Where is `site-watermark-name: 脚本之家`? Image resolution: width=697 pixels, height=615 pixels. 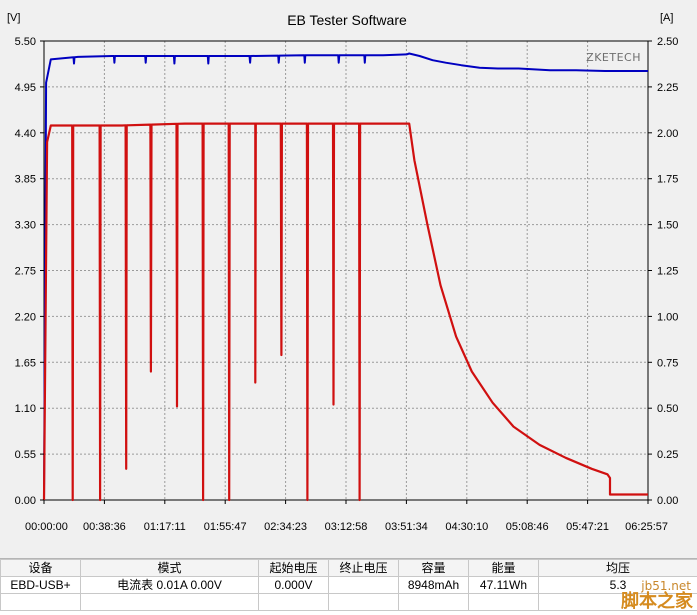 site-watermark-name: 脚本之家 is located at coordinates (657, 600).